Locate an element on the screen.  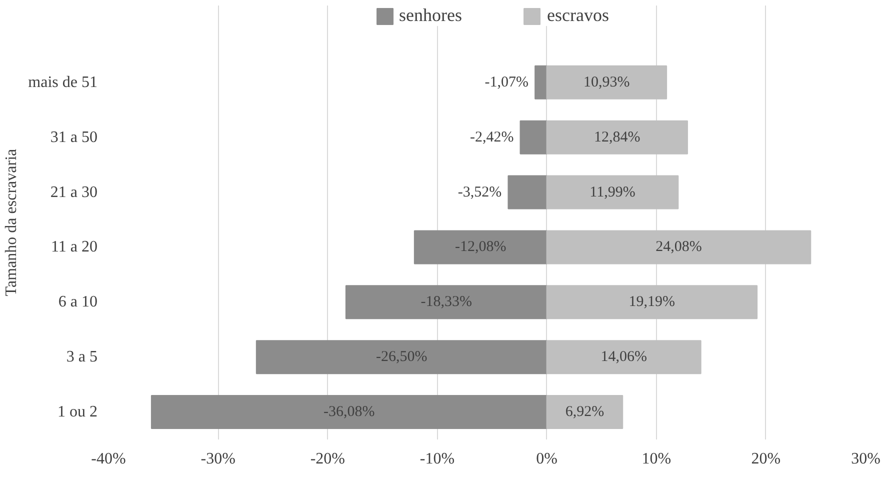
data-label: 24,08% is located at coordinates (679, 247).